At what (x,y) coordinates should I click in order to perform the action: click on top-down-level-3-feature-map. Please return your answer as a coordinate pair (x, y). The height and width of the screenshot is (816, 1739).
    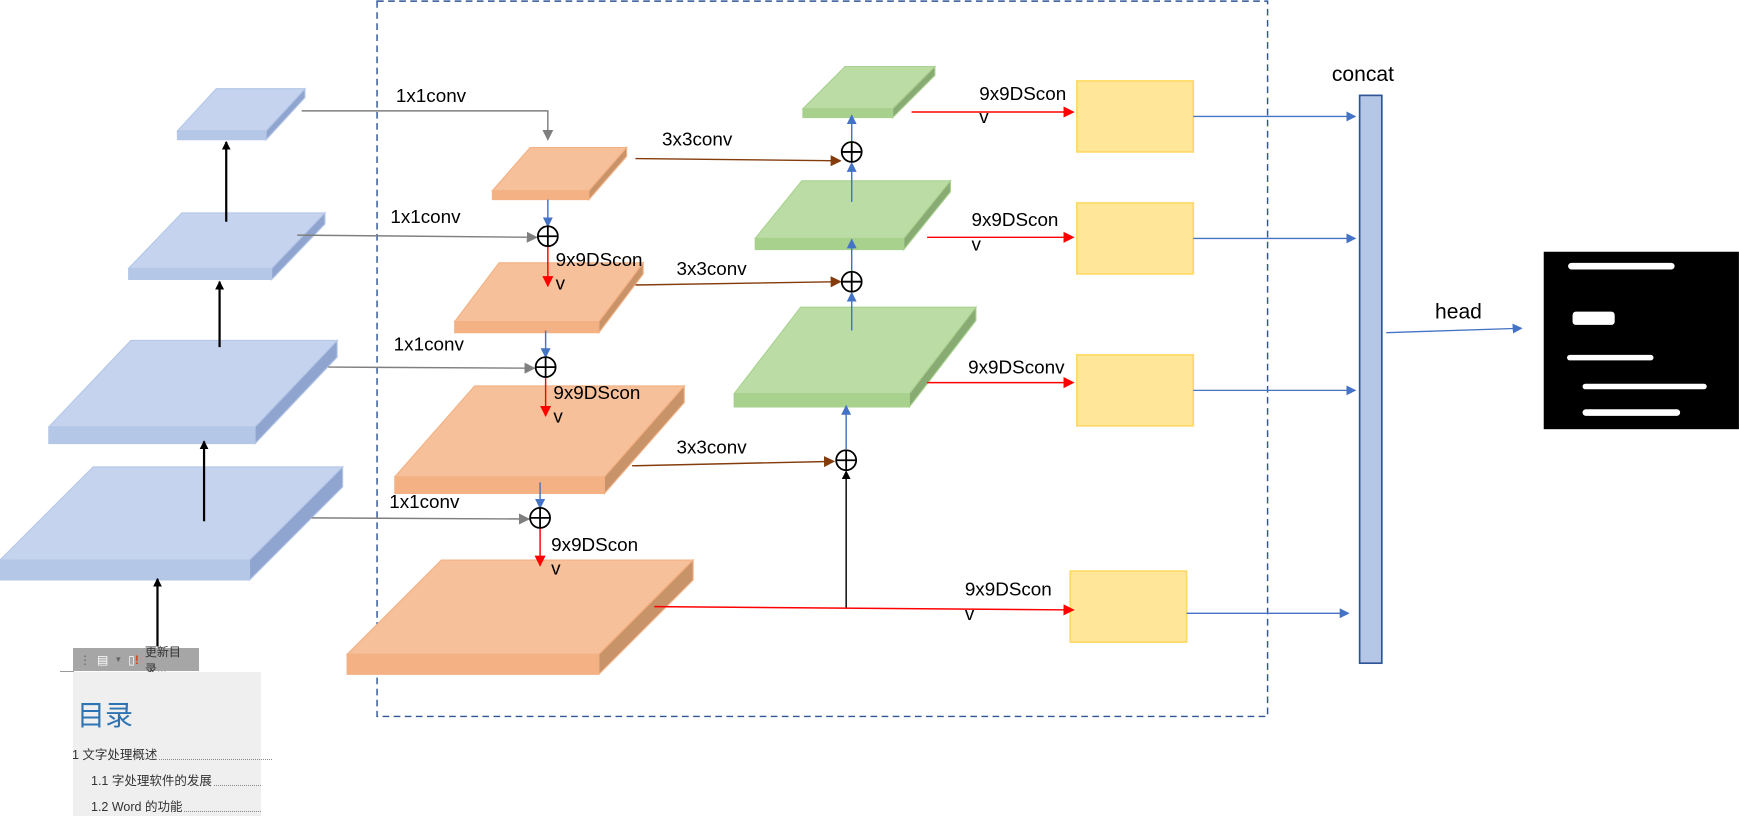
    Looking at the image, I should click on (549, 298).